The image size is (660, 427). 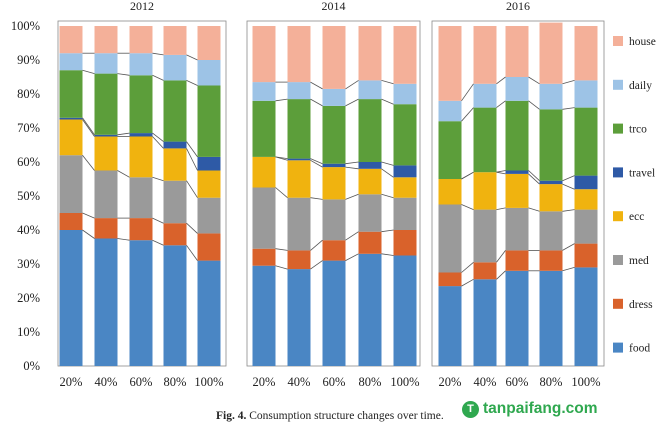 I want to click on y-tick-label: 80%, so click(x=28, y=94).